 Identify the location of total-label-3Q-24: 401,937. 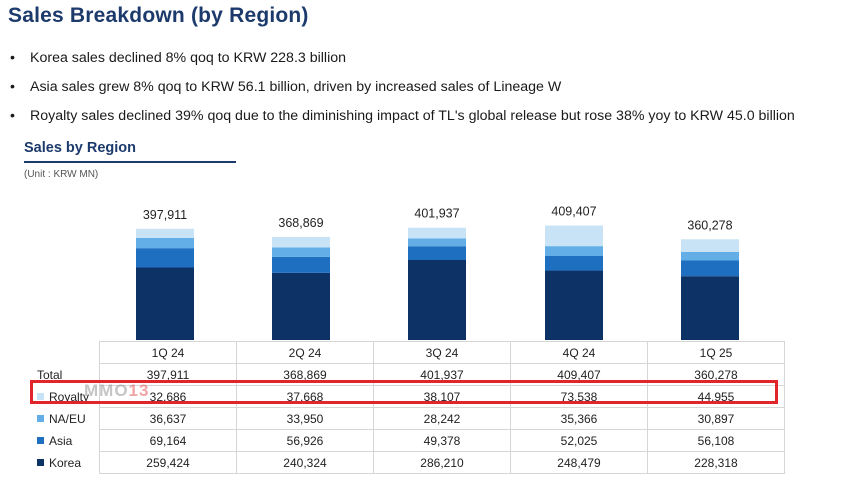
(436, 214).